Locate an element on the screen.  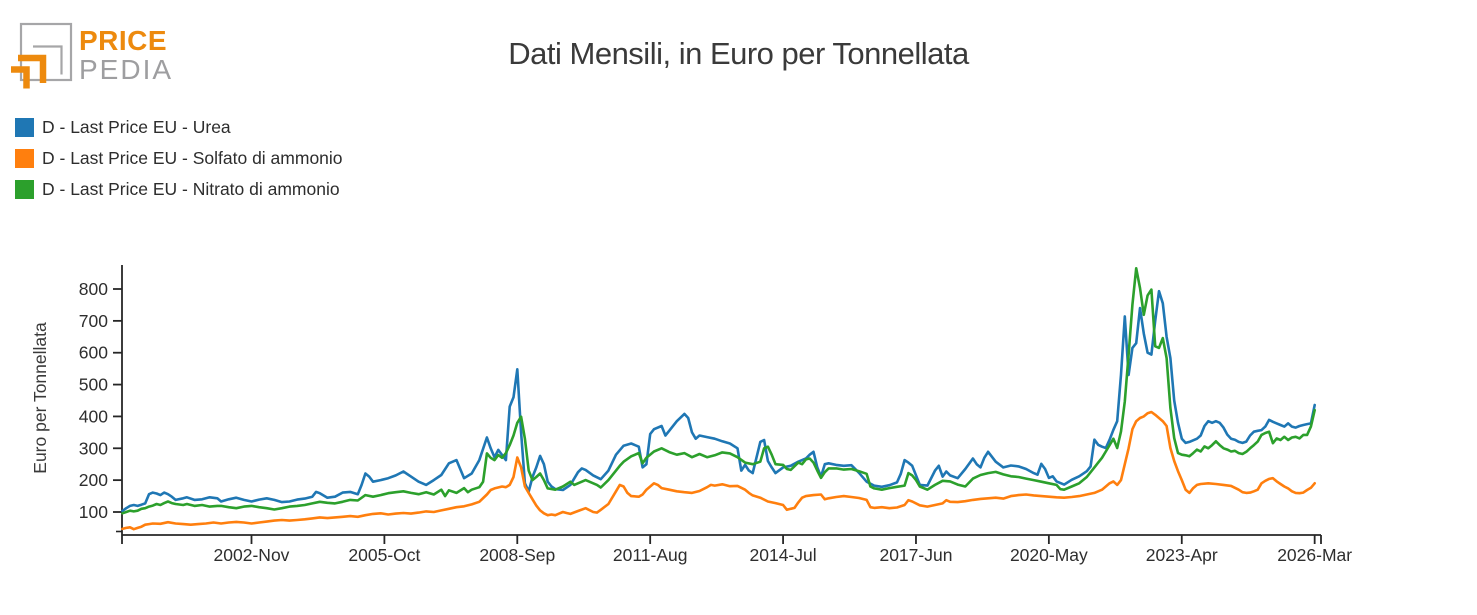
y-tick-label: 800 is located at coordinates (93, 289).